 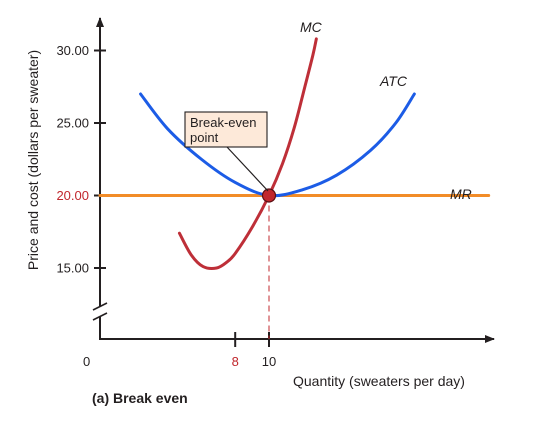 I want to click on chart-caption: (a) Break even, so click(x=140, y=398).